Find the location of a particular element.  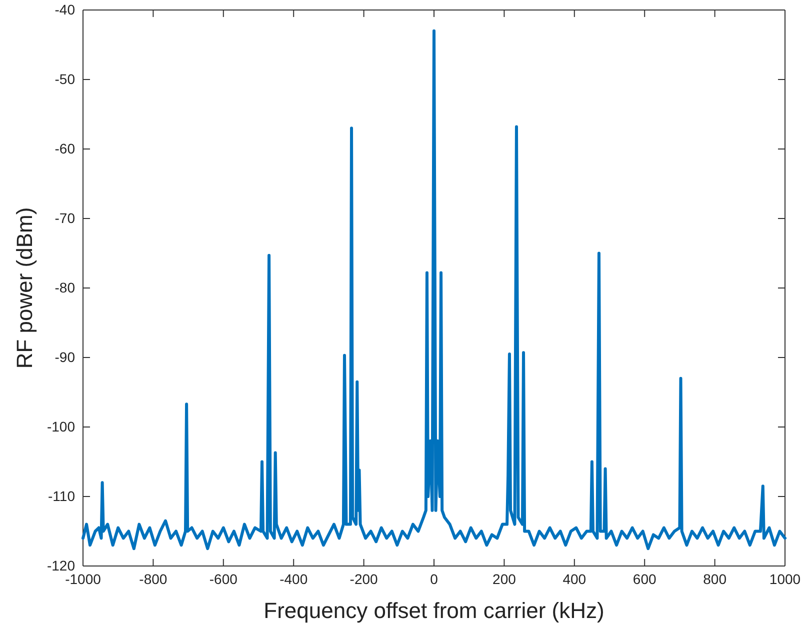

y-tick-label: -40 is located at coordinates (65, 9).